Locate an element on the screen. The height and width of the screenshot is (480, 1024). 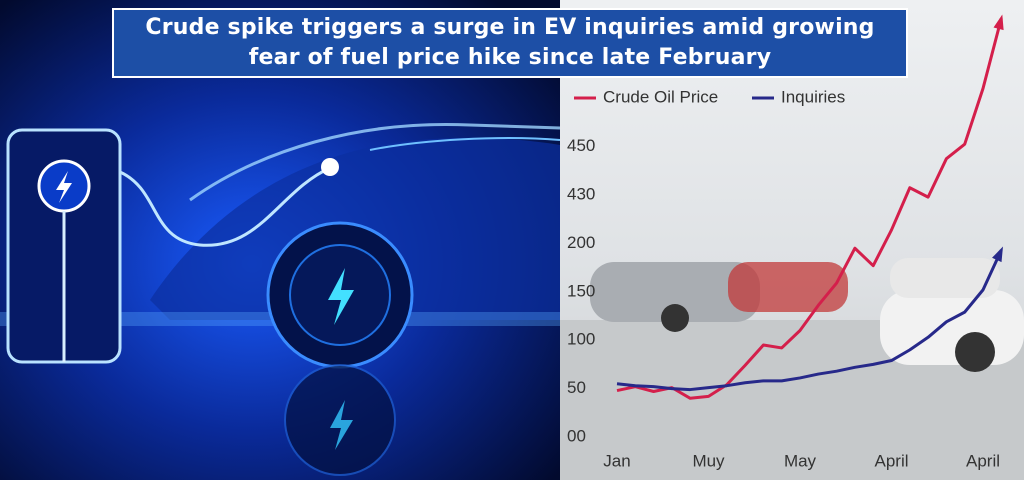
x-tick-label: Muy is located at coordinates (708, 460).